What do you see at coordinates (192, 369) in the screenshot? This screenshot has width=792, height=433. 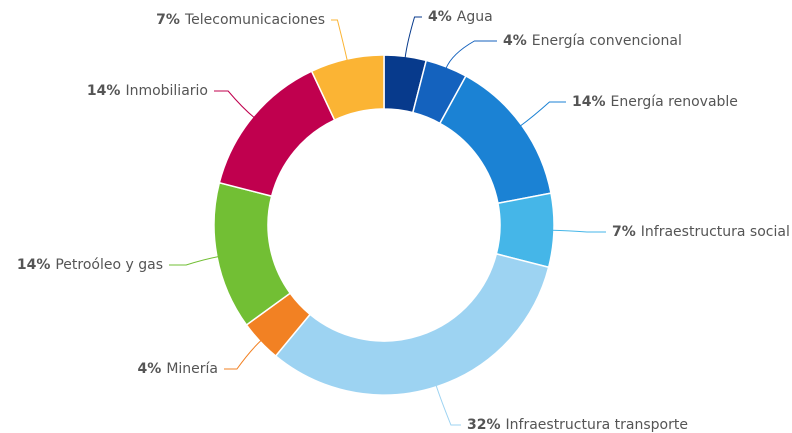 I see `category-label: Minería` at bounding box center [192, 369].